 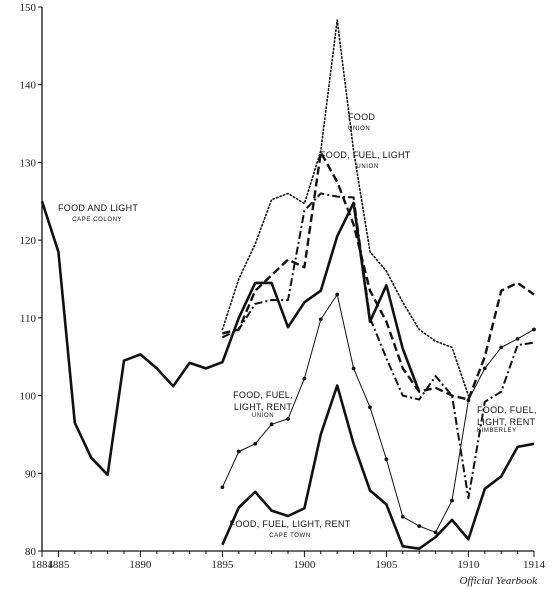 What do you see at coordinates (31, 552) in the screenshot?
I see `y-tick-label: 80` at bounding box center [31, 552].